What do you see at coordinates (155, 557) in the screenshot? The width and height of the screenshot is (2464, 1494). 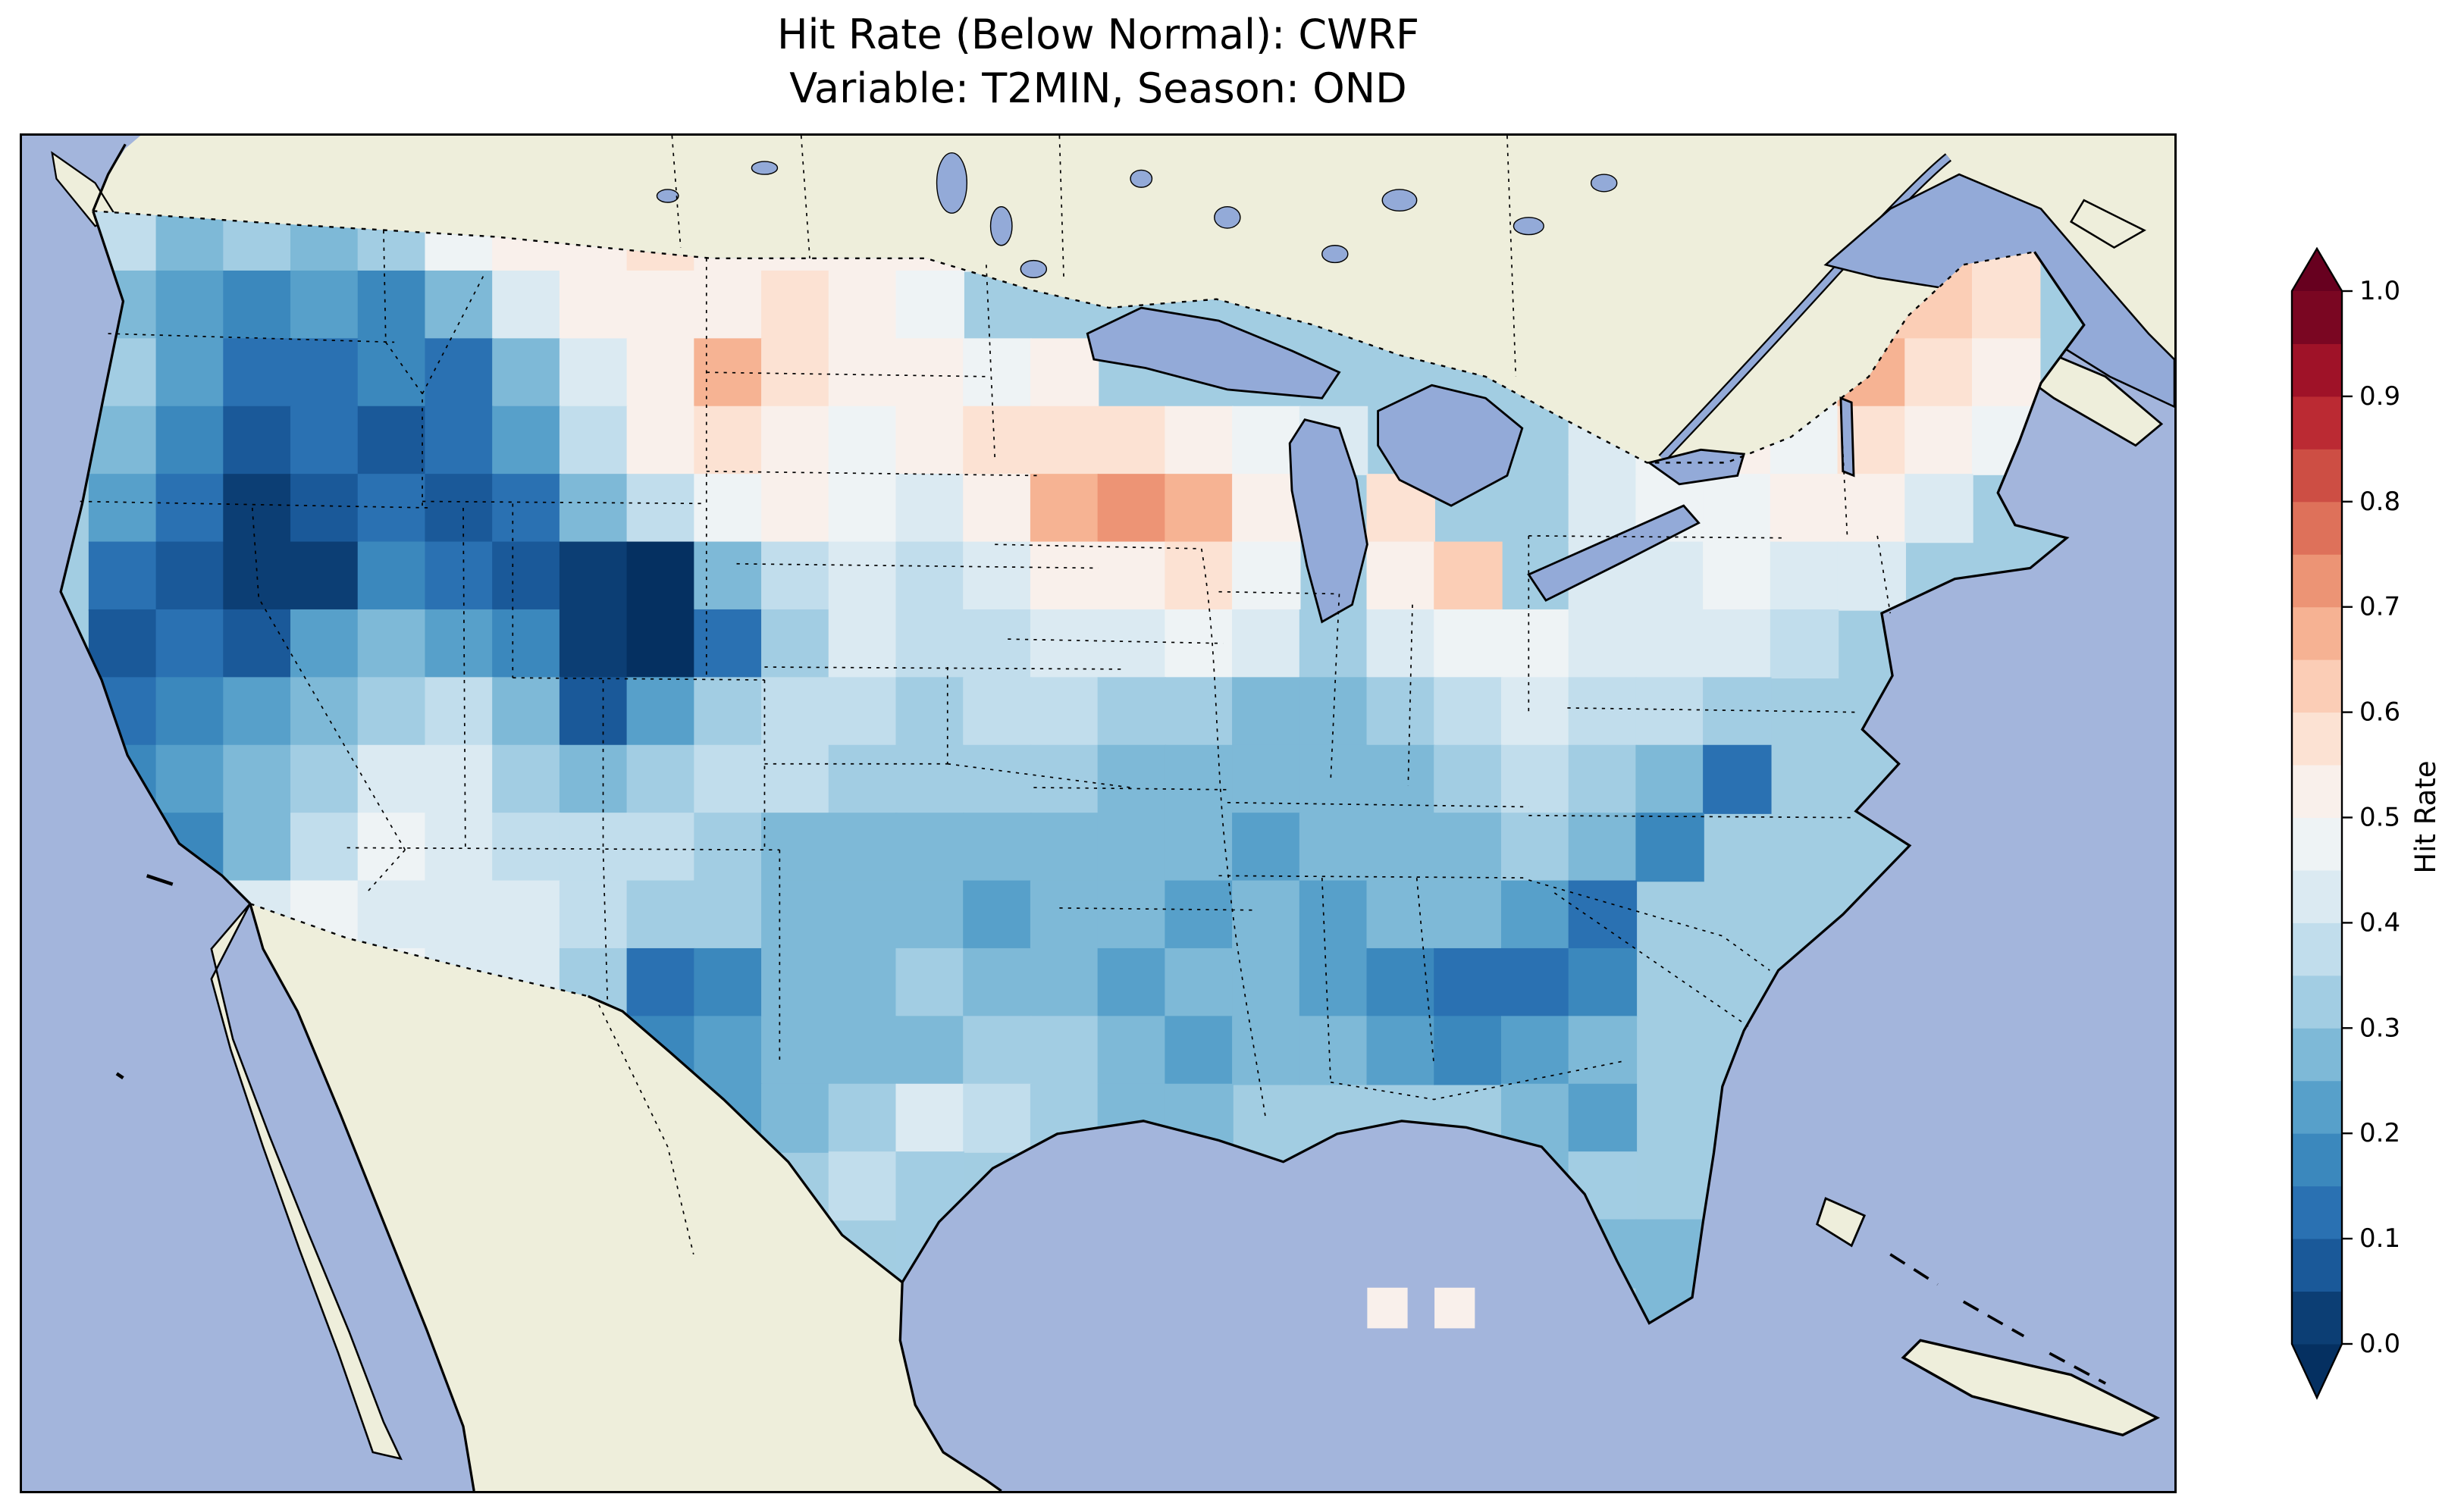 I see `us-west-coast` at bounding box center [155, 557].